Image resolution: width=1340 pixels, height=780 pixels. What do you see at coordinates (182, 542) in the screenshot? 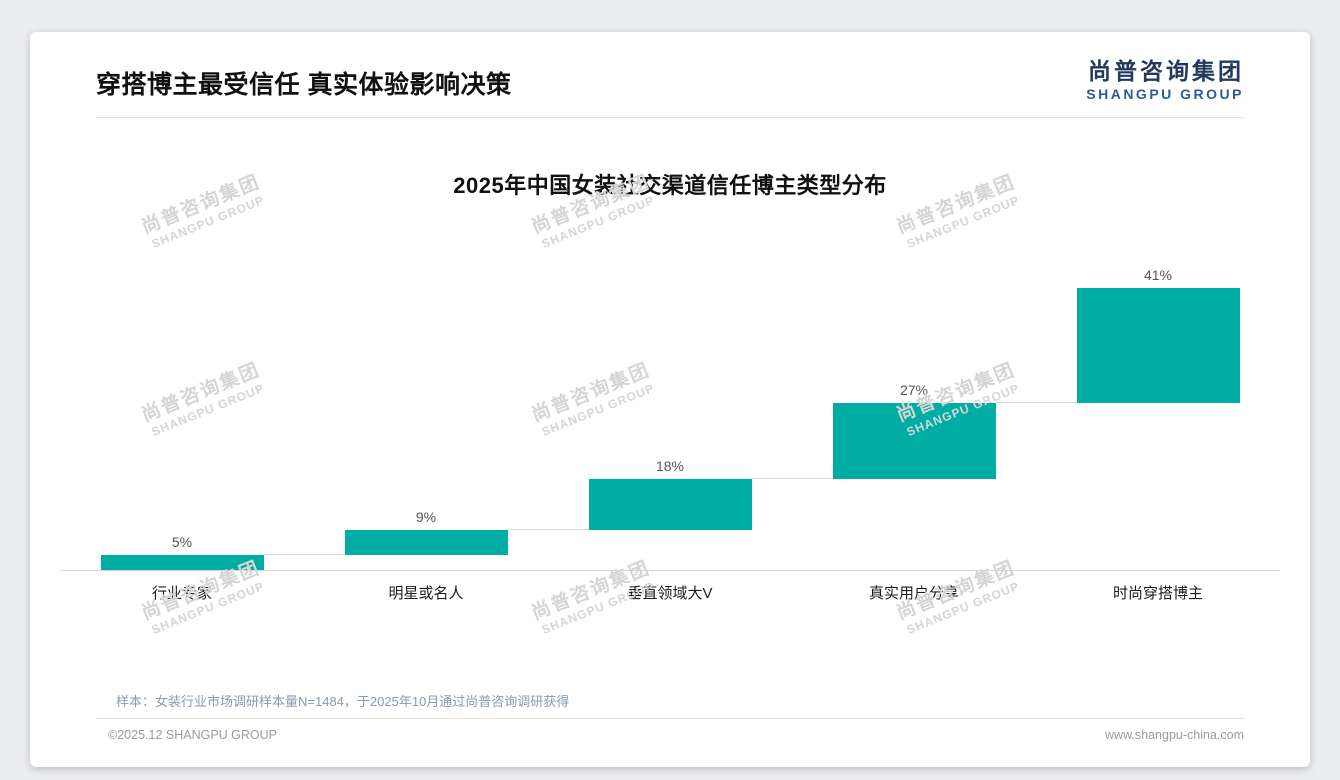
I see `bar-value-label: 5%` at bounding box center [182, 542].